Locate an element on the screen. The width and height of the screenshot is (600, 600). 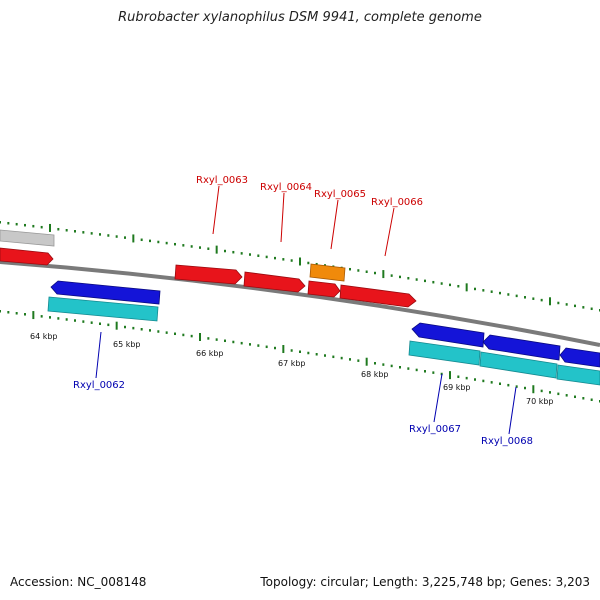
gene-rxyl-0065b is located at coordinates (324, 289).